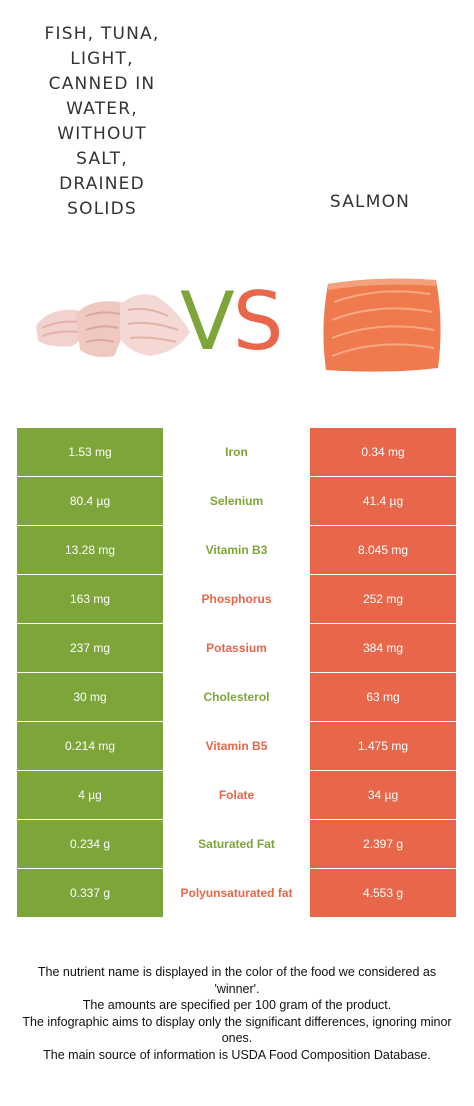 This screenshot has width=474, height=1106. What do you see at coordinates (370, 202) in the screenshot?
I see `right-food-title: Salmon` at bounding box center [370, 202].